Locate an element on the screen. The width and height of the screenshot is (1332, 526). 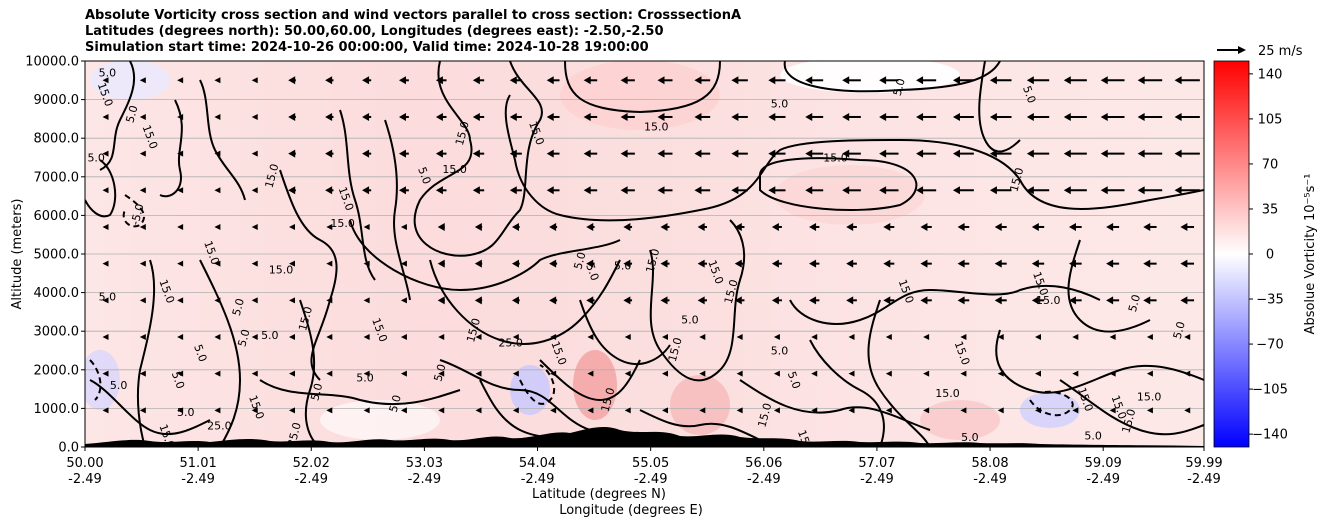
contour-label: 5.0 is located at coordinates (580, 261).